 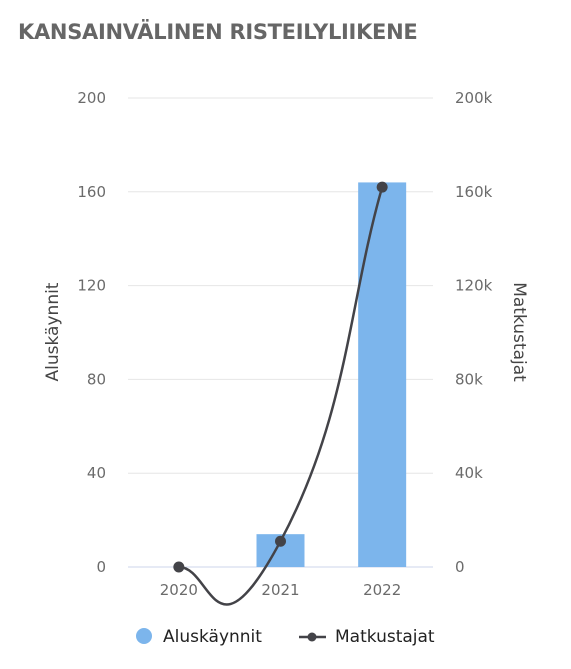 What do you see at coordinates (312, 637) in the screenshot?
I see `legend-line-marker-dot` at bounding box center [312, 637].